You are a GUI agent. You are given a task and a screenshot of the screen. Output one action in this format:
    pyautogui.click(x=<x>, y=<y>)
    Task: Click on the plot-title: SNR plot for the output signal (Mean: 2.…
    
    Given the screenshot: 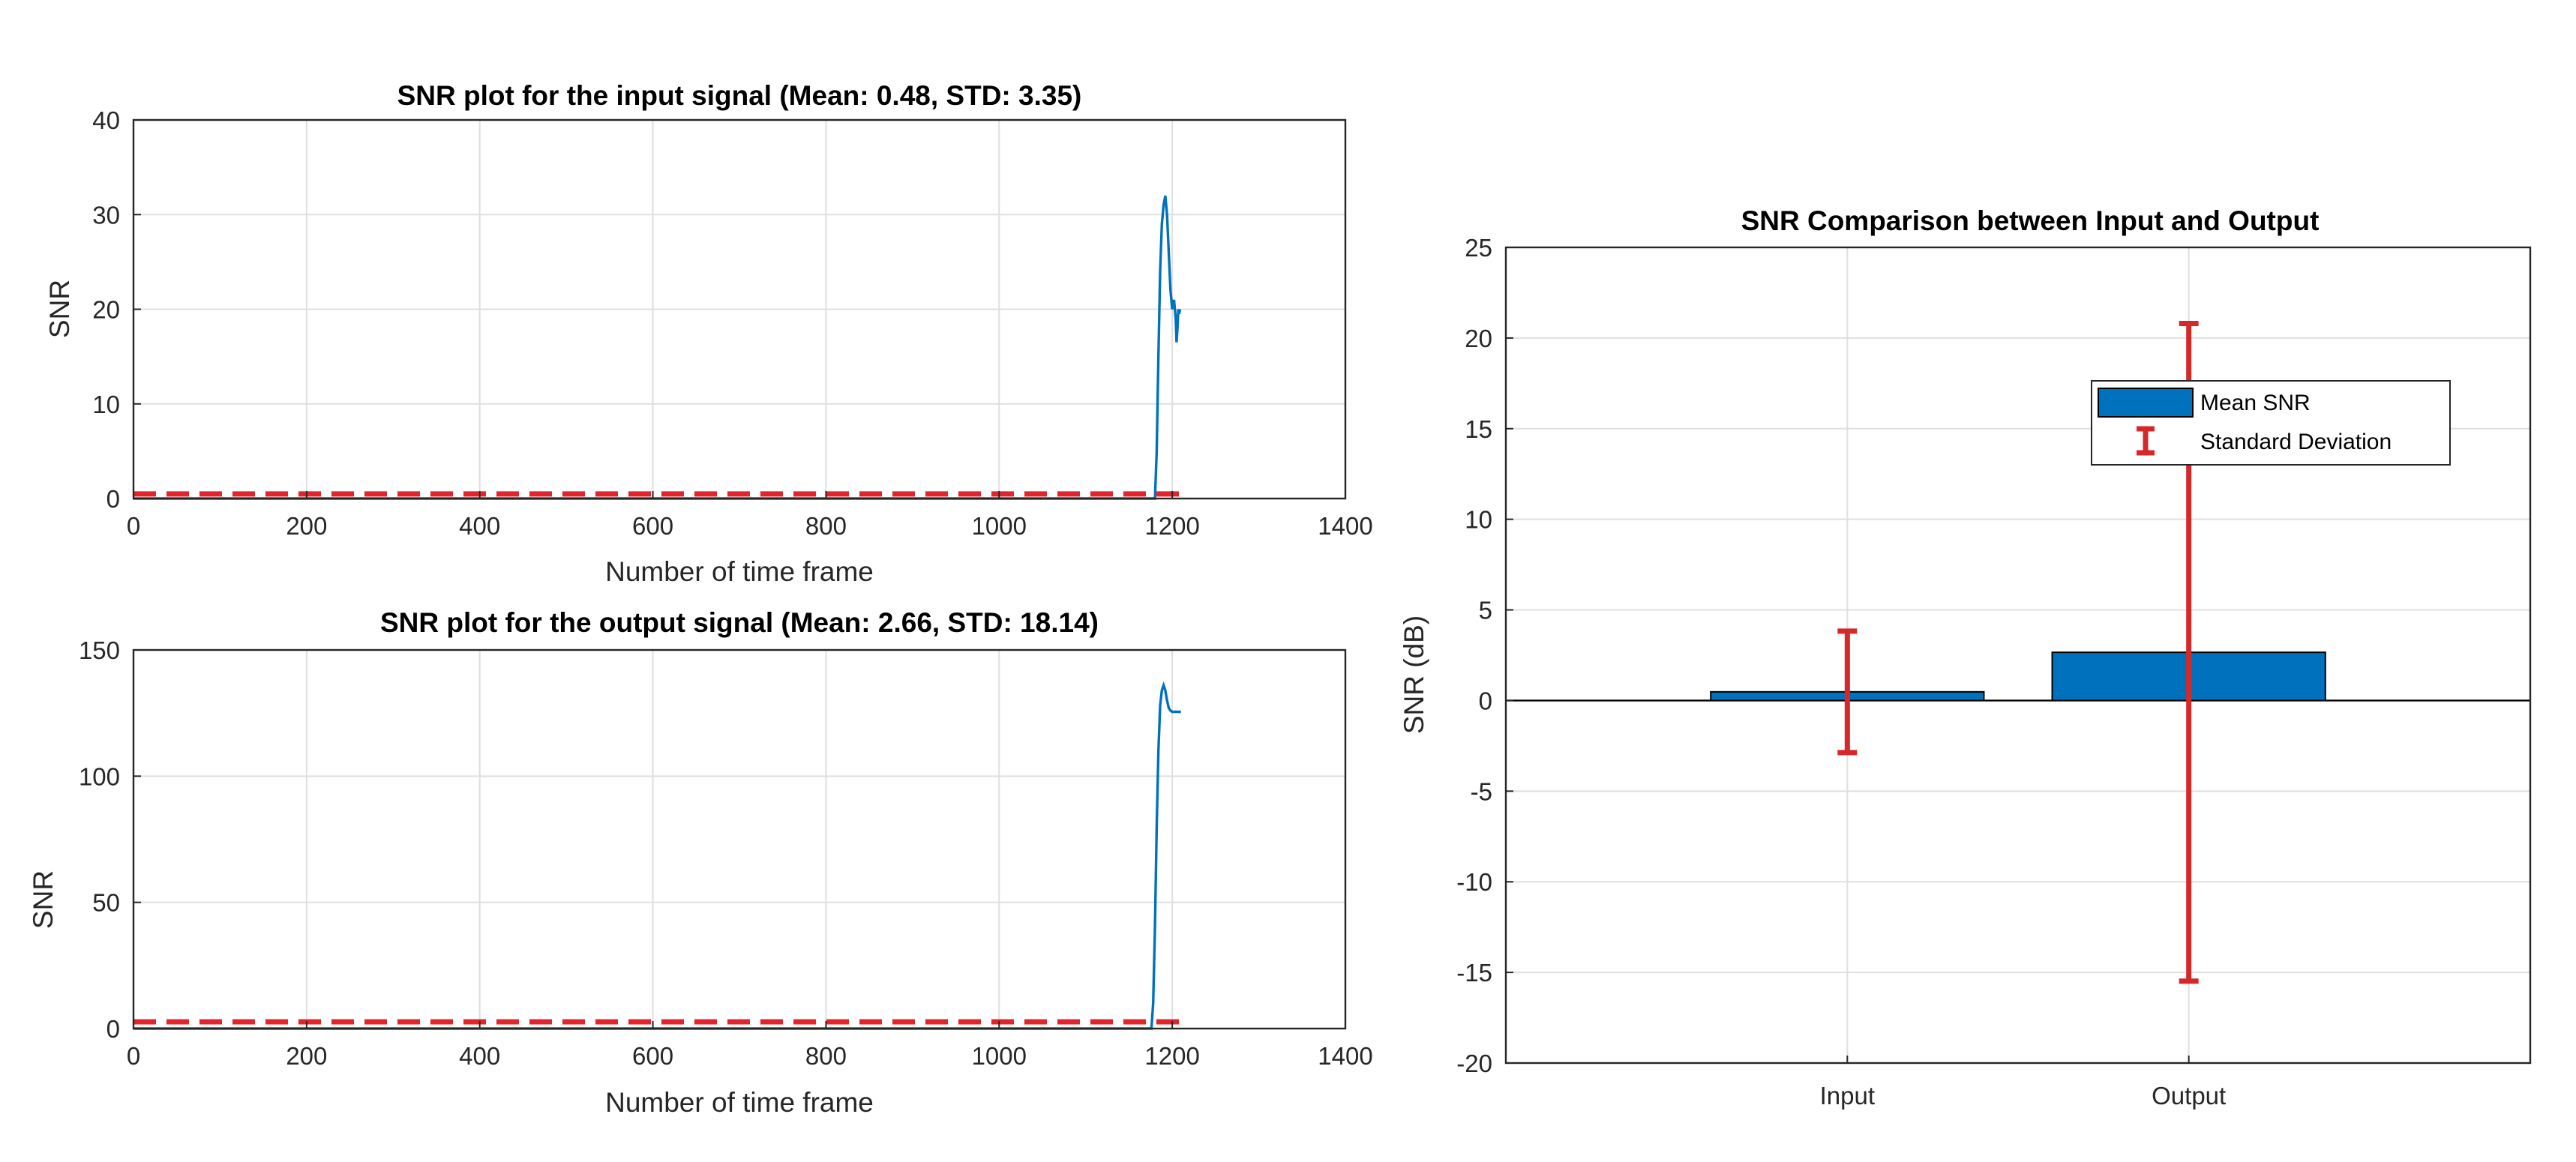 What is the action you would take?
    pyautogui.click(x=740, y=622)
    